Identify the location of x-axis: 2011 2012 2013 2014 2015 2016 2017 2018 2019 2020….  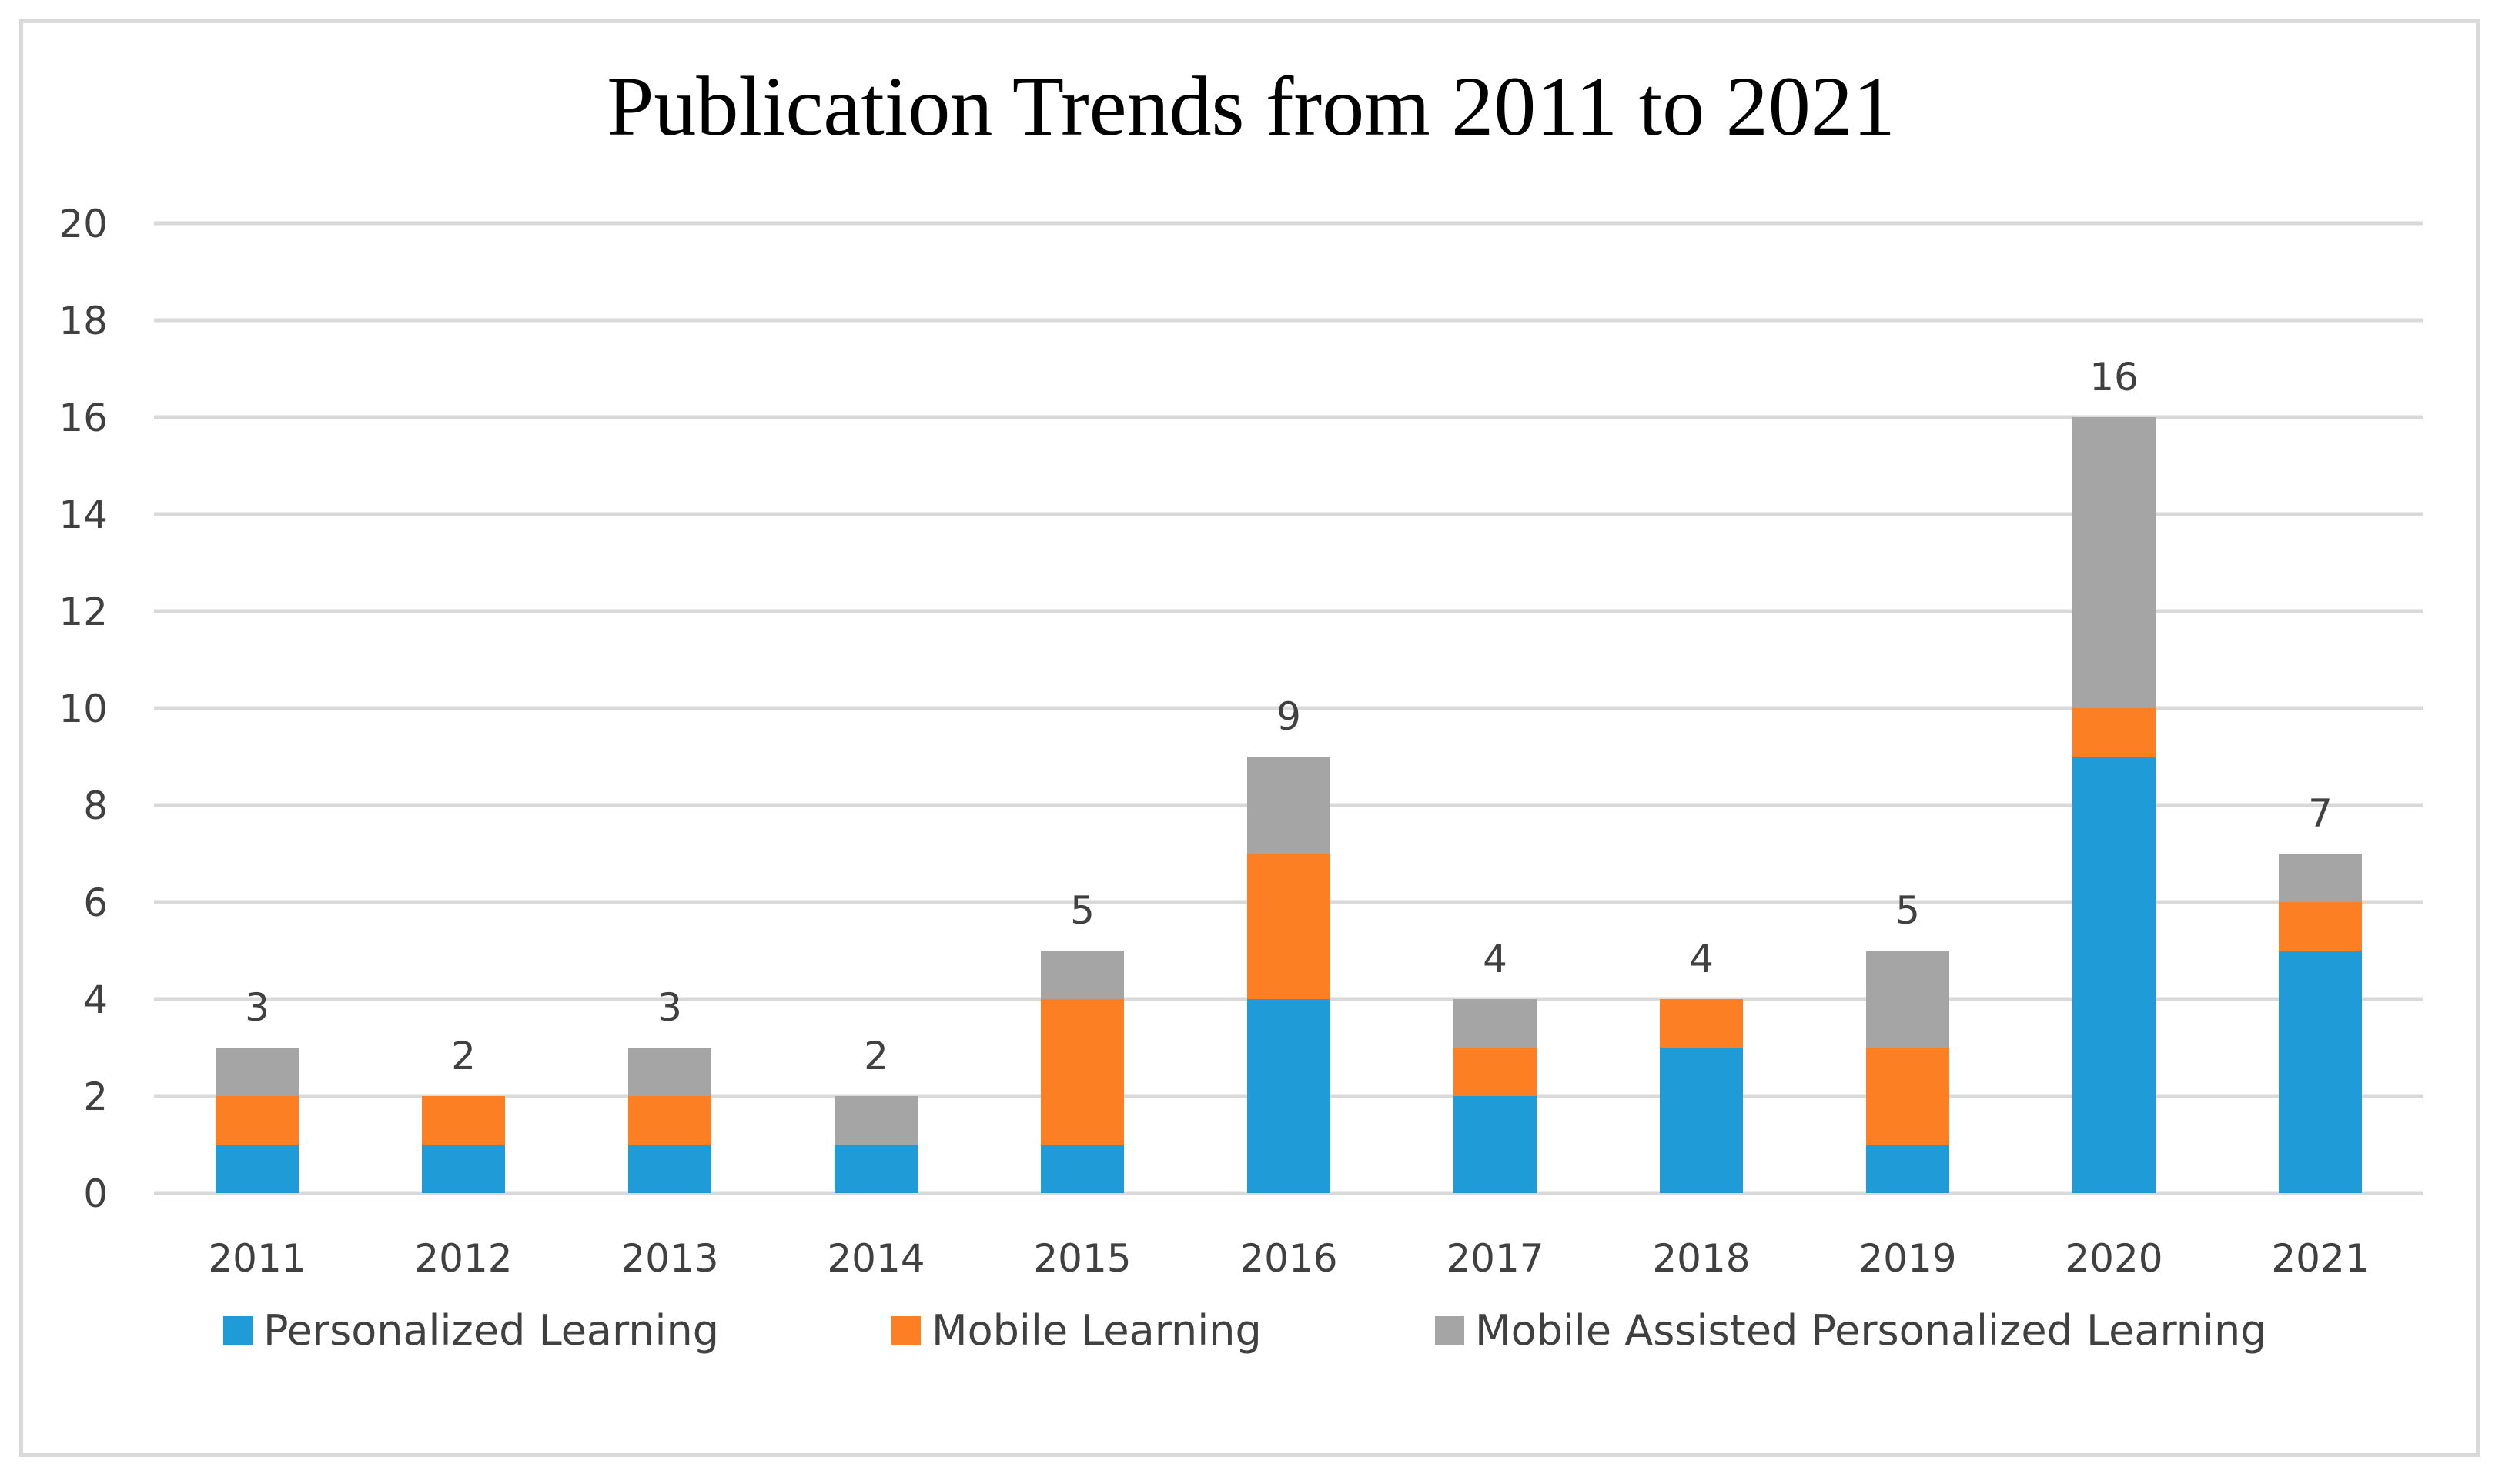
(1288, 1259).